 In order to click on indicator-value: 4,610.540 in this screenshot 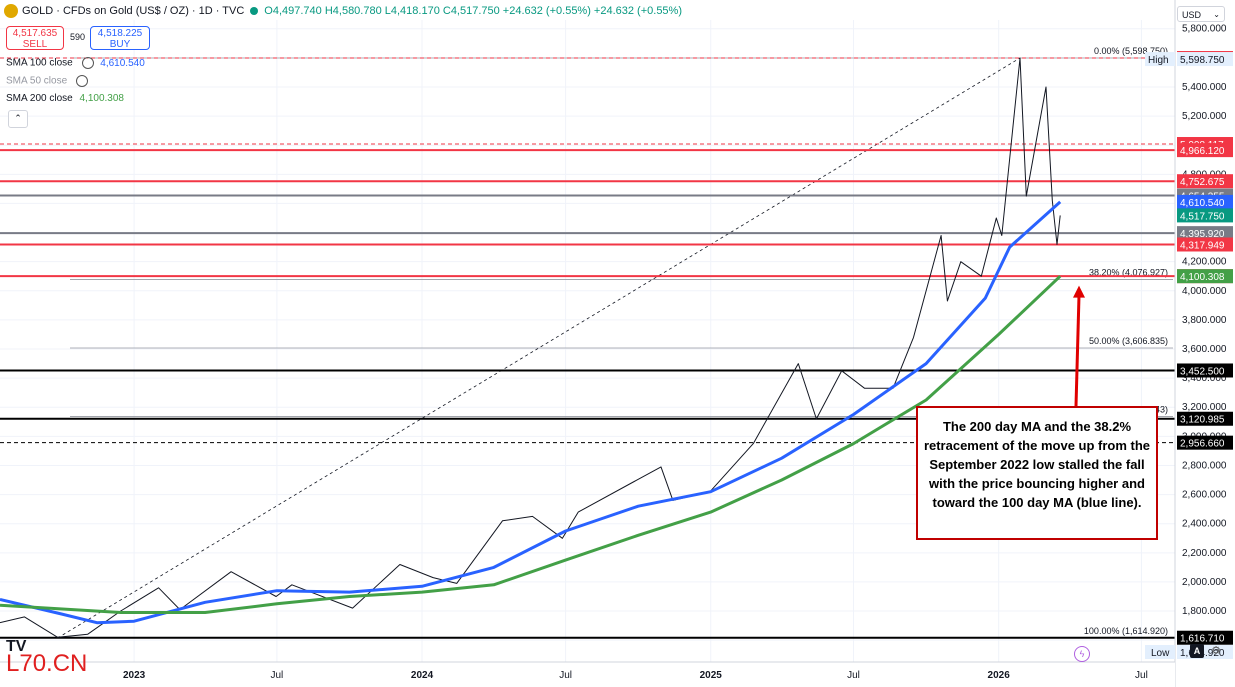, I will do `click(122, 63)`.